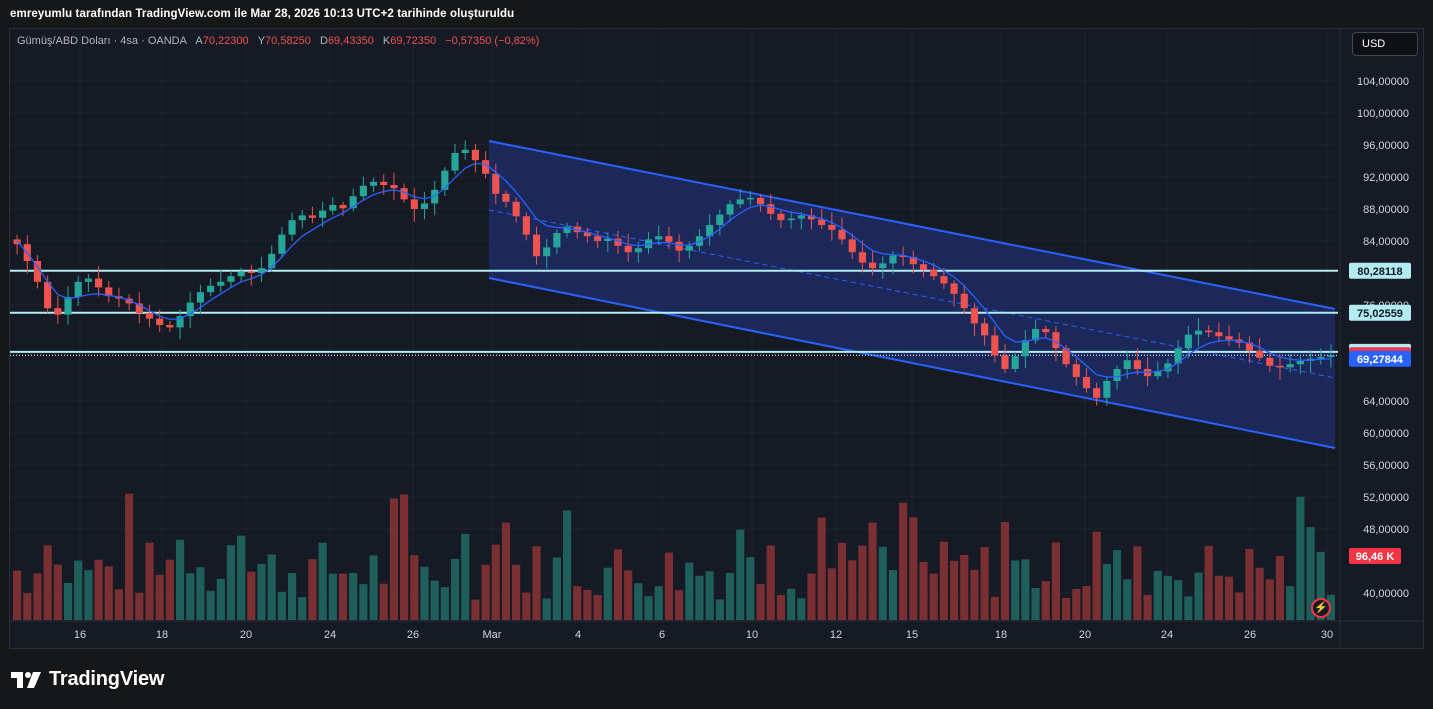 This screenshot has height=709, width=1433. I want to click on time-tick-label: 18, so click(162, 635).